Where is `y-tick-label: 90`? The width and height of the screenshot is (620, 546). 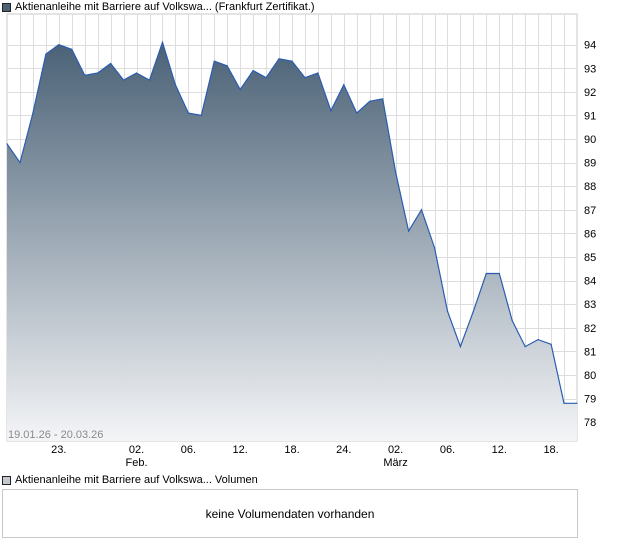 y-tick-label: 90 is located at coordinates (590, 140).